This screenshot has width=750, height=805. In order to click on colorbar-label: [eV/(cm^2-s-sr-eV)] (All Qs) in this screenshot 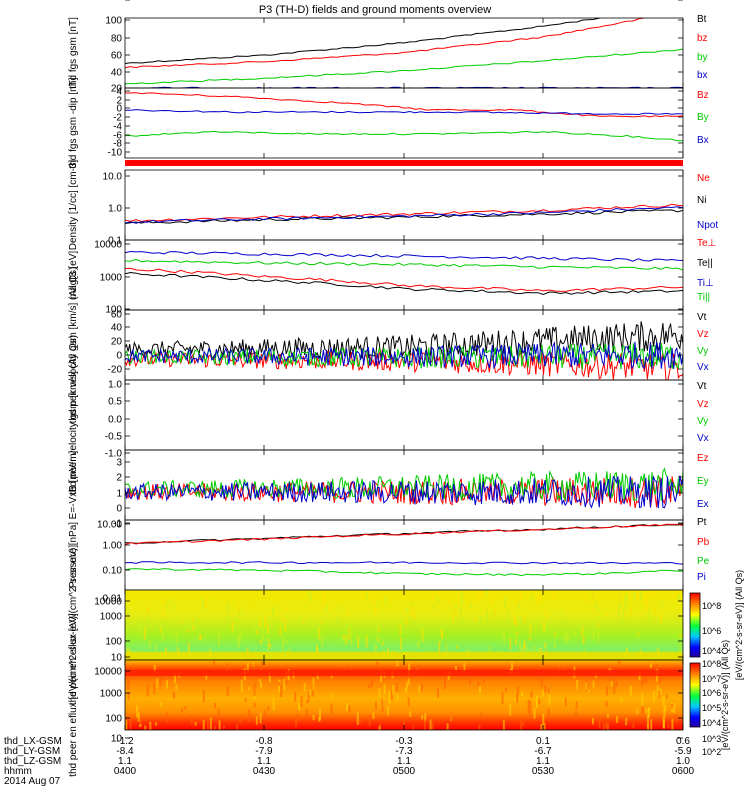, I will do `click(725, 695)`.